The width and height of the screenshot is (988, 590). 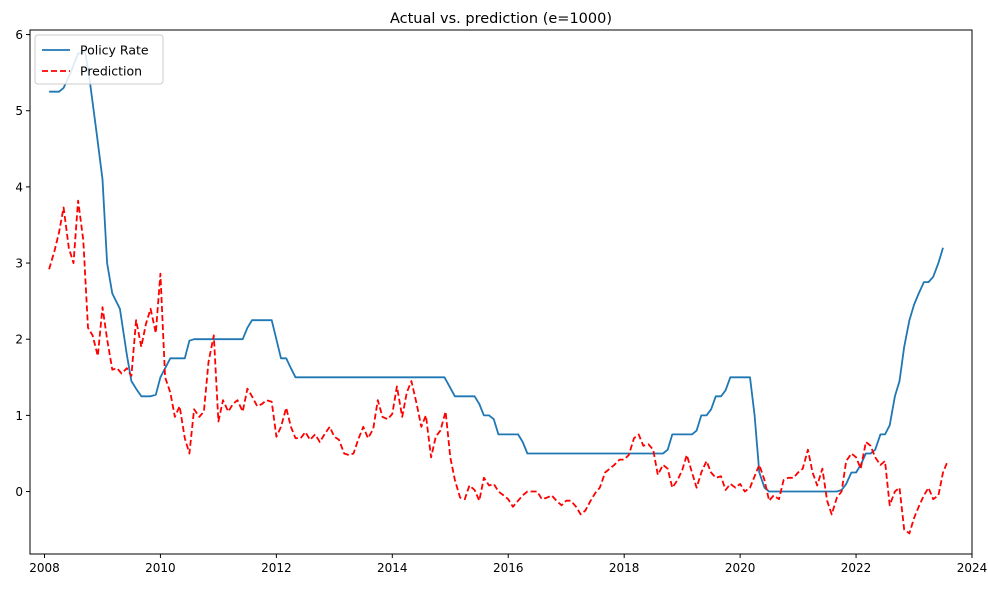 What do you see at coordinates (160, 568) in the screenshot?
I see `x-tick-label: 2010` at bounding box center [160, 568].